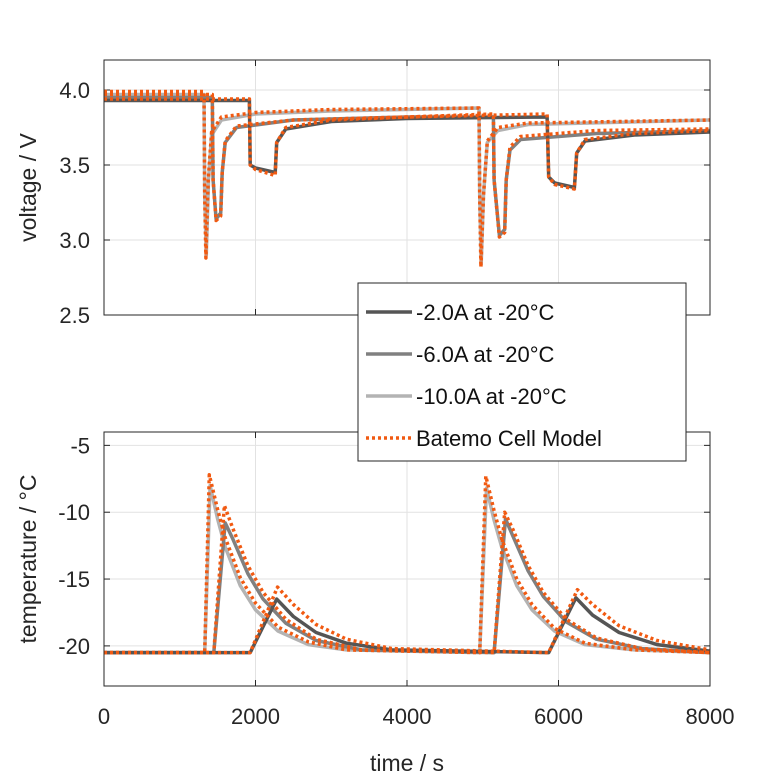  I want to click on legend-label: -10.0A at -20°C, so click(491, 396).